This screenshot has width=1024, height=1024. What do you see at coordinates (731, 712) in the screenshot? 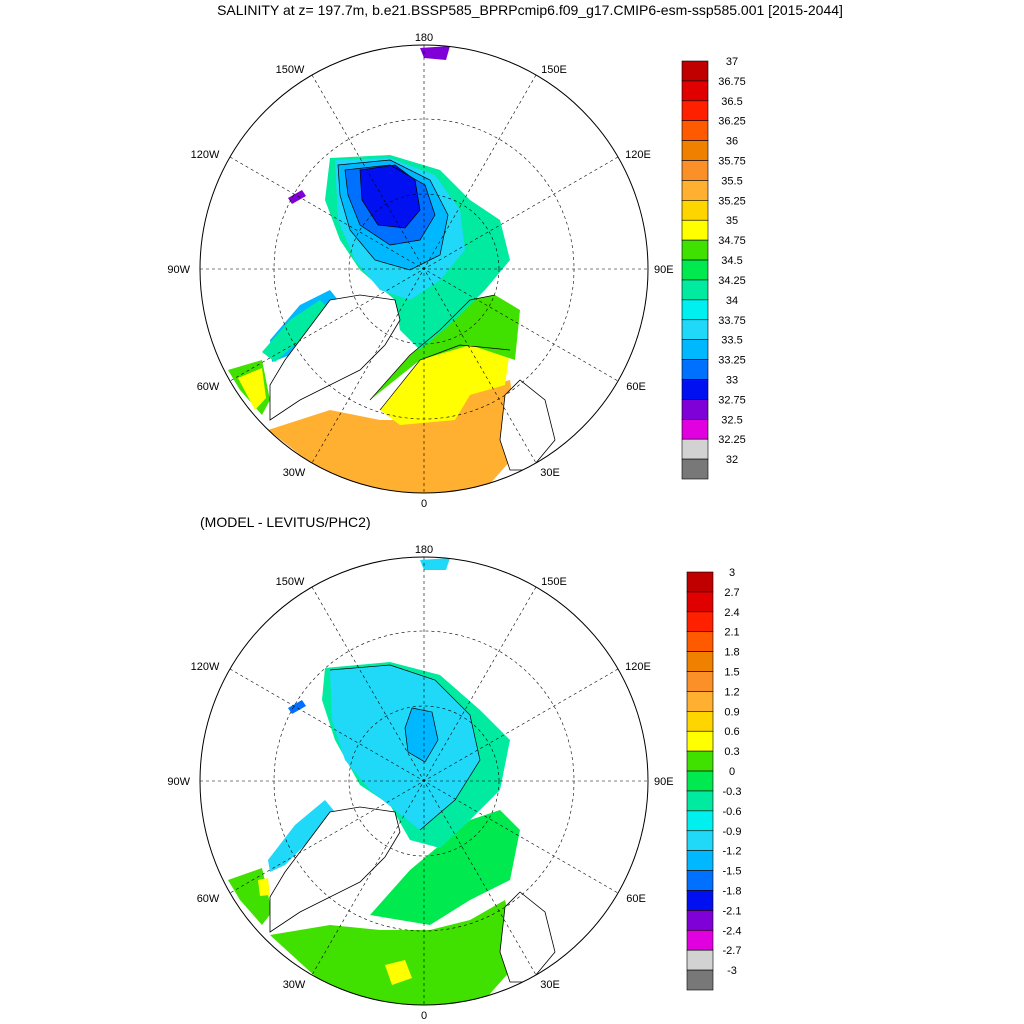
I see `difference-colorbar-label: 0.9` at bounding box center [731, 712].